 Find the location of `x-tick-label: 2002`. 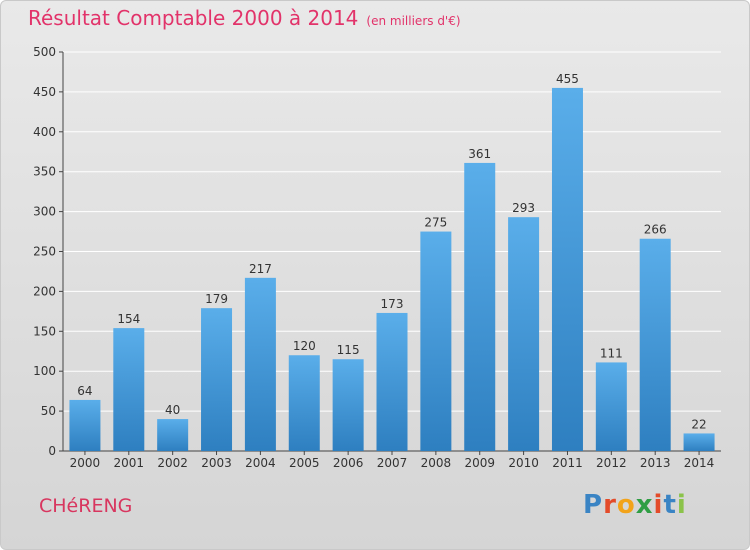

x-tick-label: 2002 is located at coordinates (172, 463).